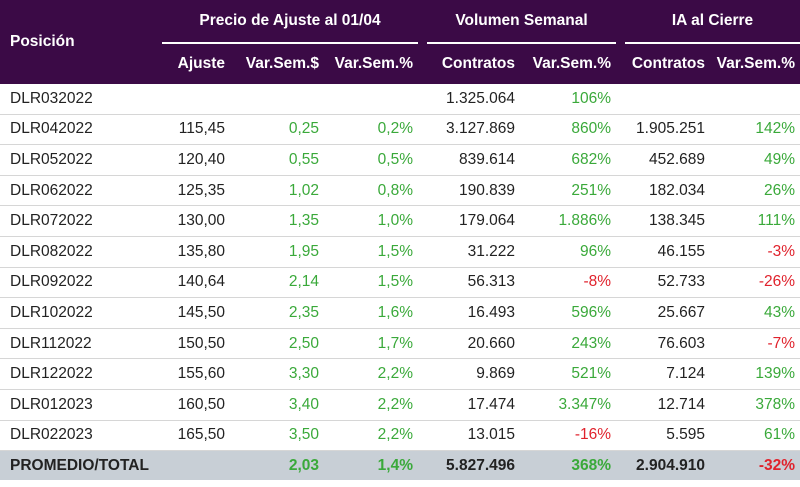 The height and width of the screenshot is (487, 800). What do you see at coordinates (668, 313) in the screenshot?
I see `cell-ia-contratos: 25.667` at bounding box center [668, 313].